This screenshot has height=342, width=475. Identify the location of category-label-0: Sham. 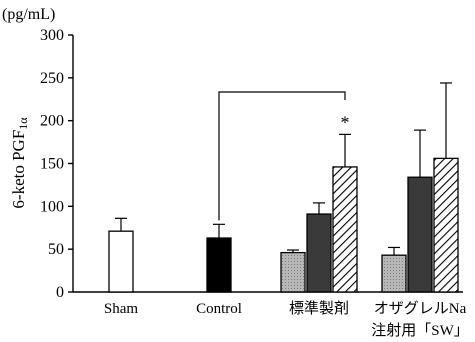
(121, 309).